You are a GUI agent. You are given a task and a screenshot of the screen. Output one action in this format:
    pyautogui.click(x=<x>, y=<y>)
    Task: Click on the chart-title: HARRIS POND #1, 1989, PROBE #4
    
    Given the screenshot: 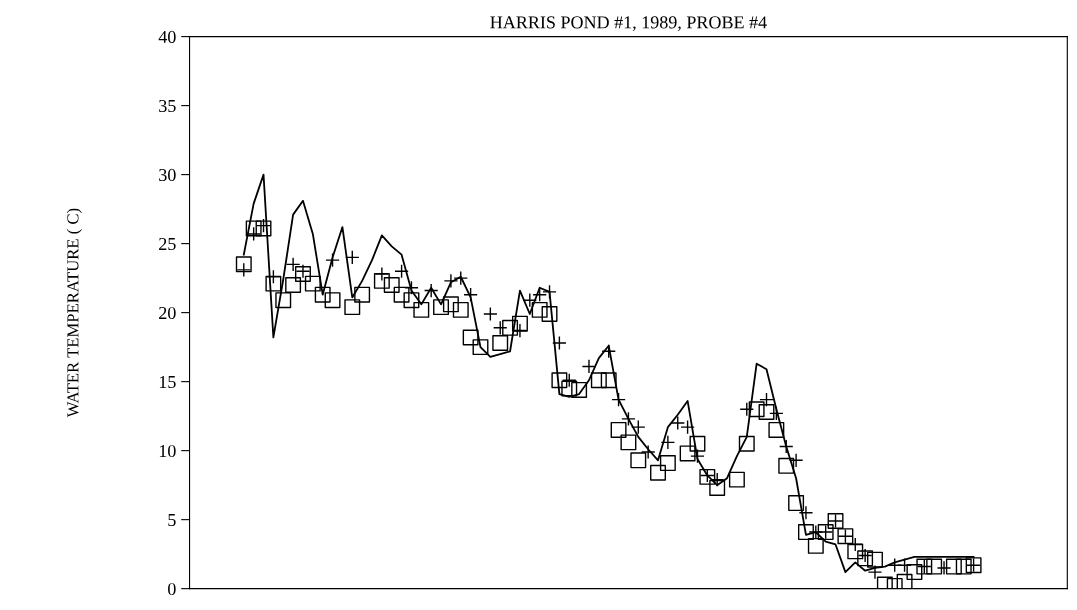 What is the action you would take?
    pyautogui.click(x=628, y=24)
    